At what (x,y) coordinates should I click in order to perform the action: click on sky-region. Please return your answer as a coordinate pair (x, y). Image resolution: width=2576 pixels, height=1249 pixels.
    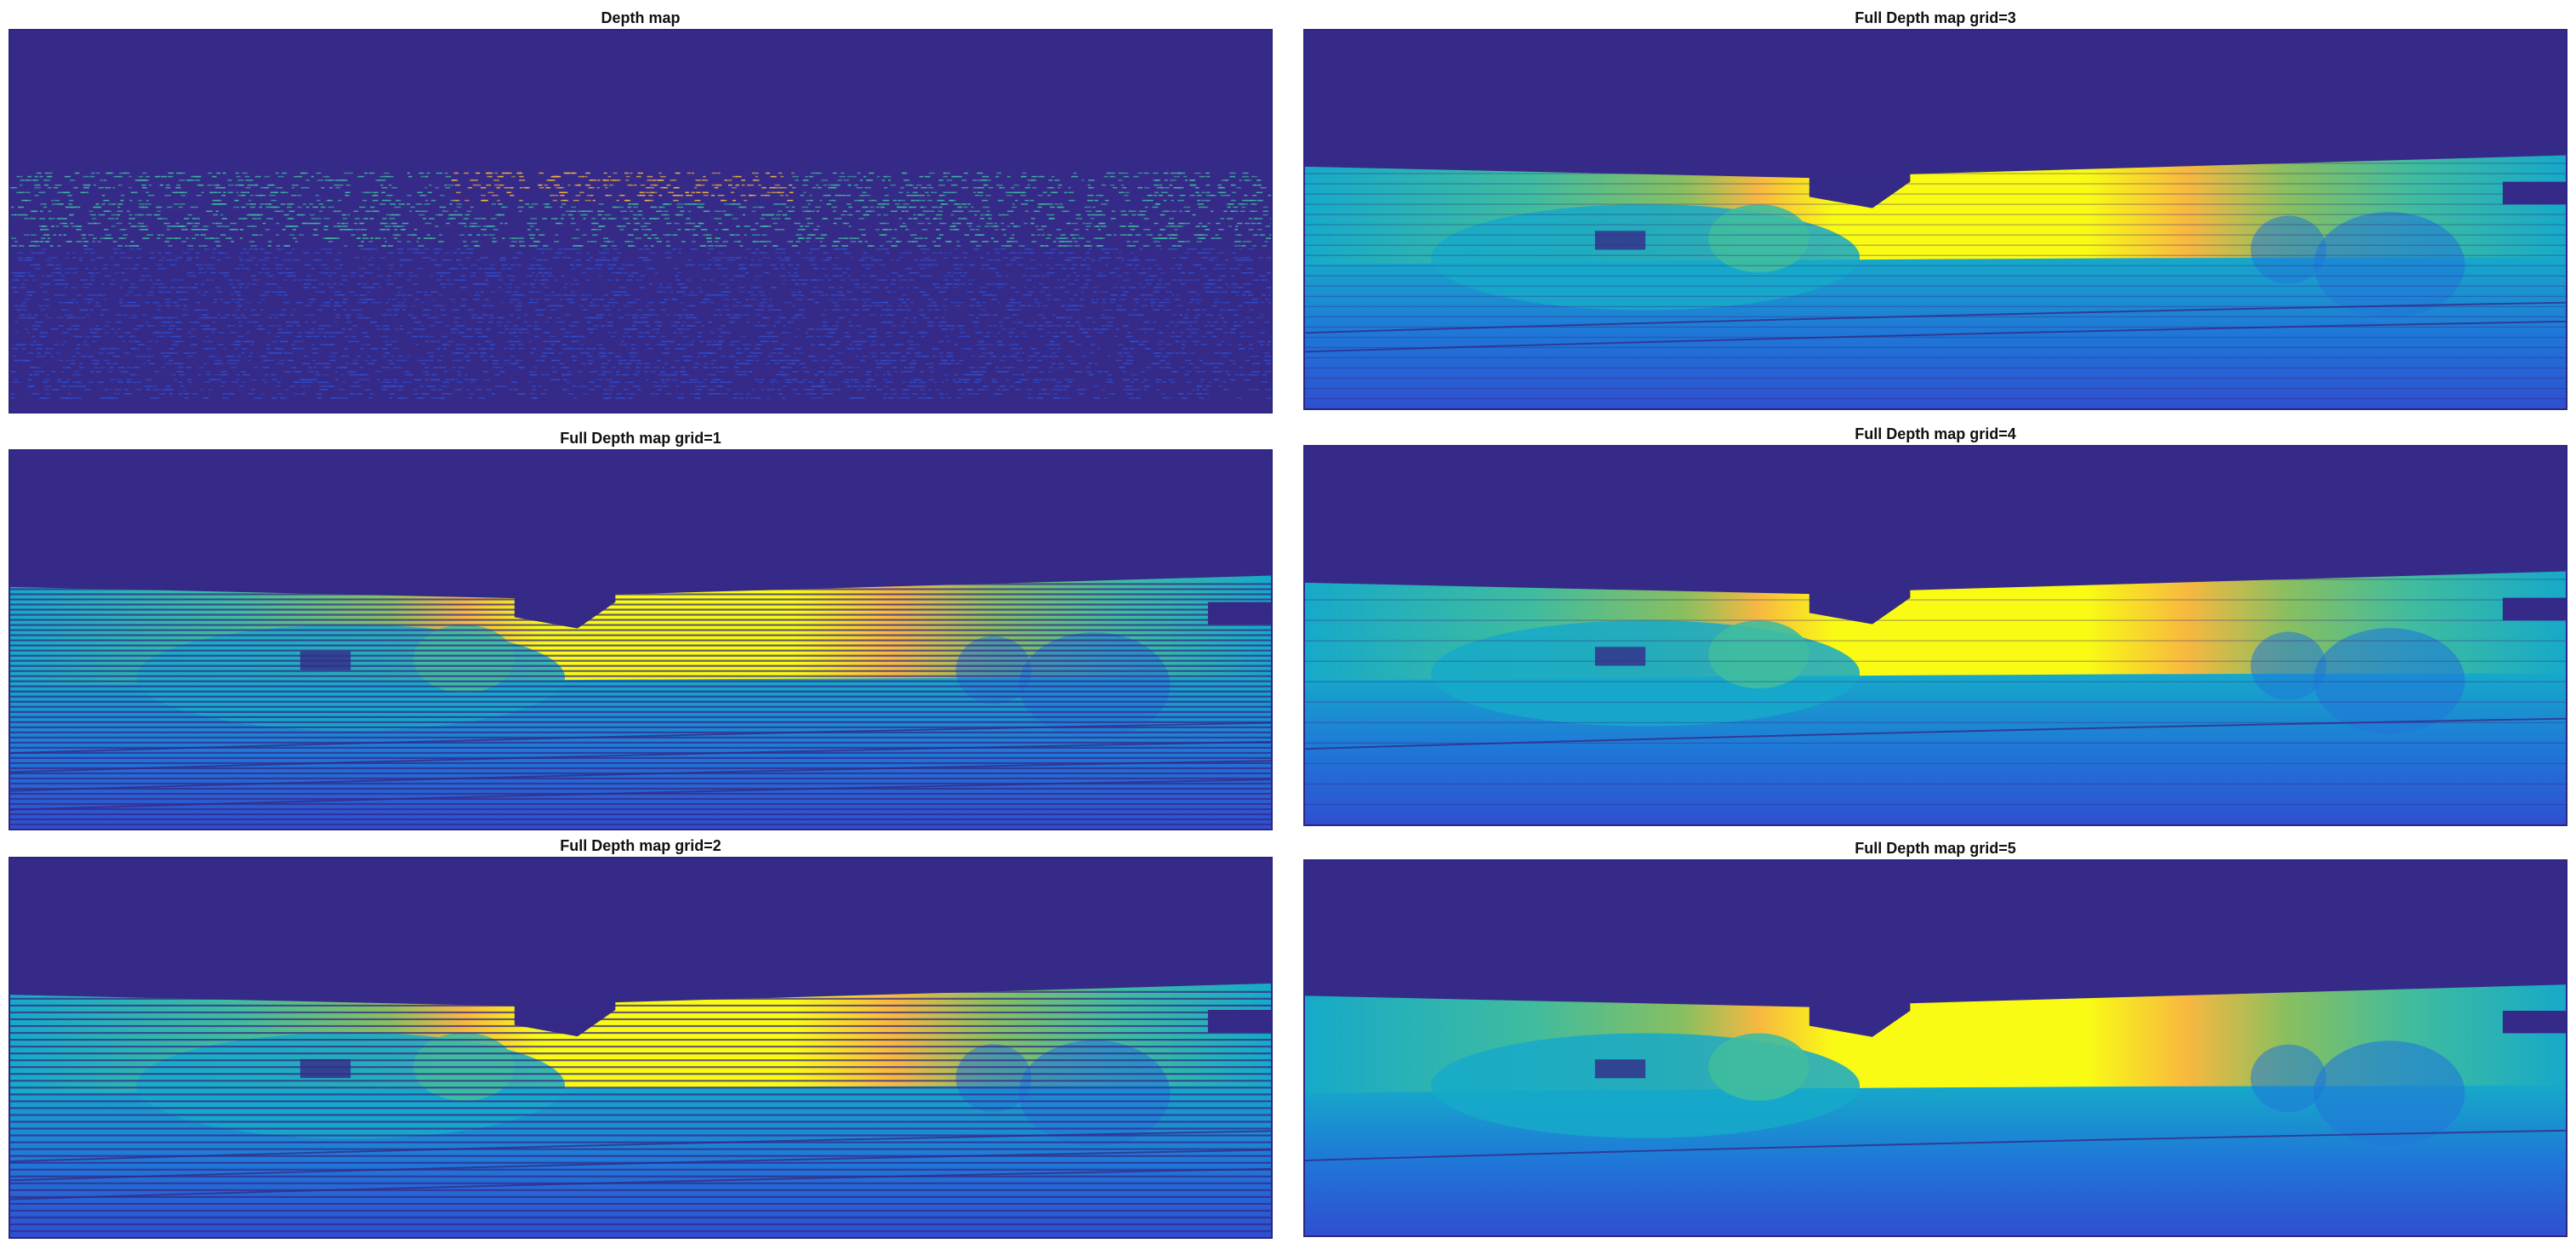
    Looking at the image, I should click on (641, 221).